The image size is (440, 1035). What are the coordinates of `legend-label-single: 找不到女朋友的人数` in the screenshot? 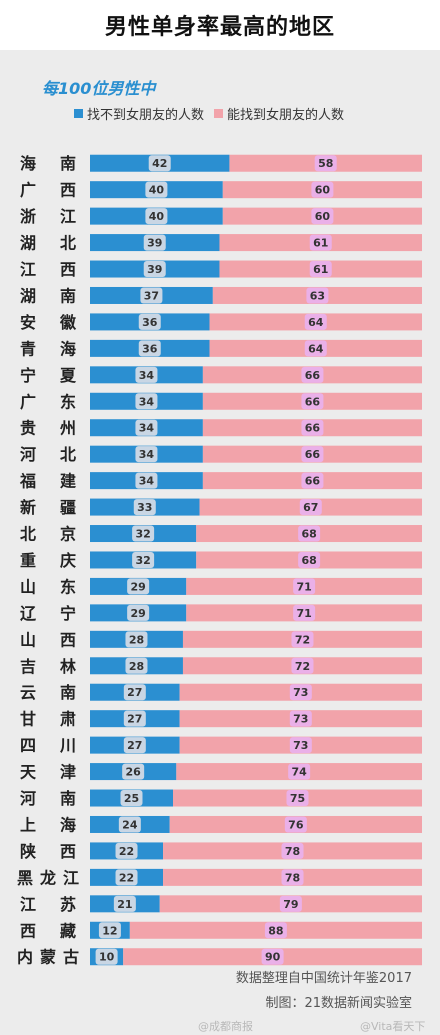 It's located at (146, 115).